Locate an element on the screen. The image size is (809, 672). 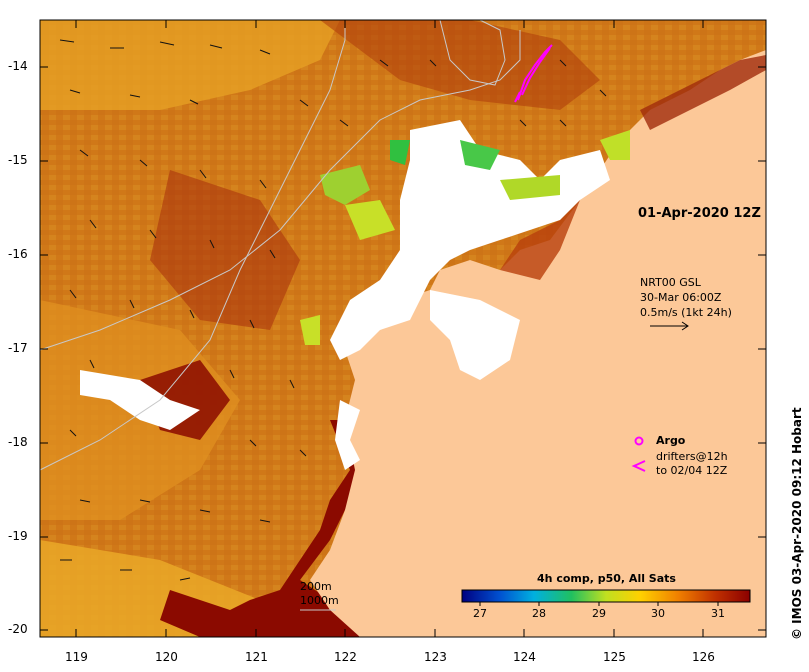
current-legend-line1: NRT00 GSL is located at coordinates (670, 282).